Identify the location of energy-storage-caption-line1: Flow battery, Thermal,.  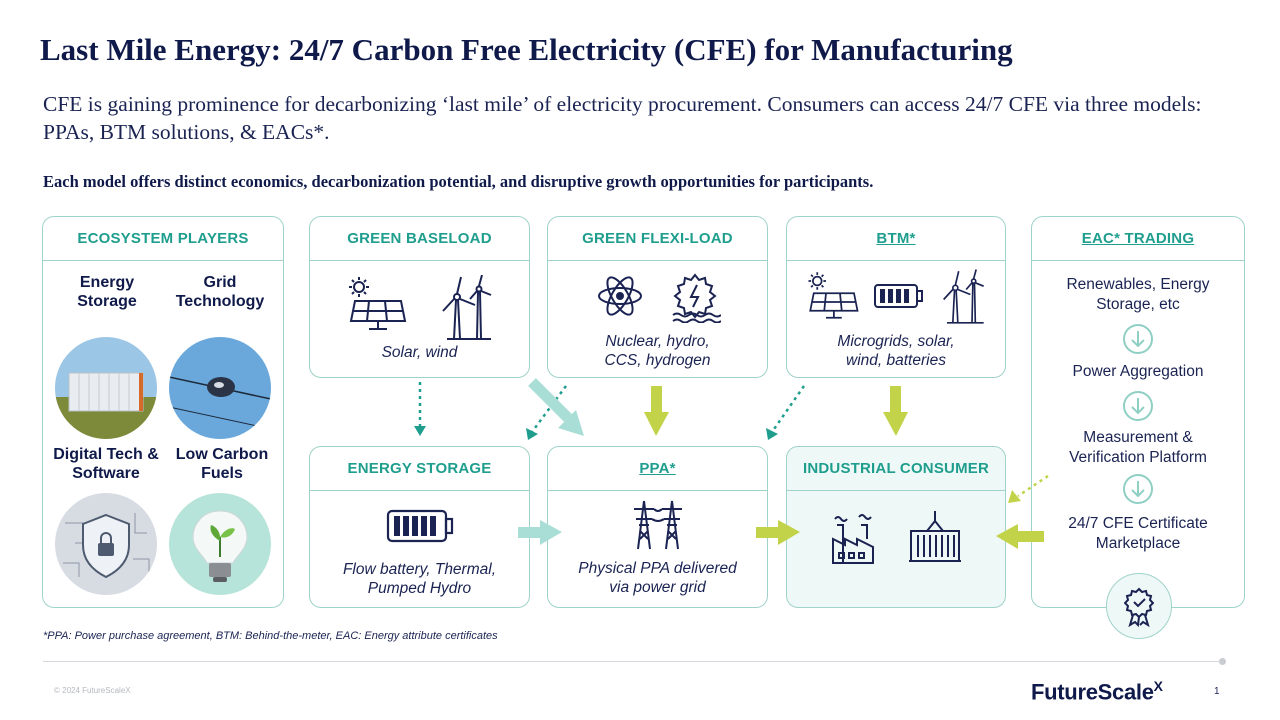
(419, 569).